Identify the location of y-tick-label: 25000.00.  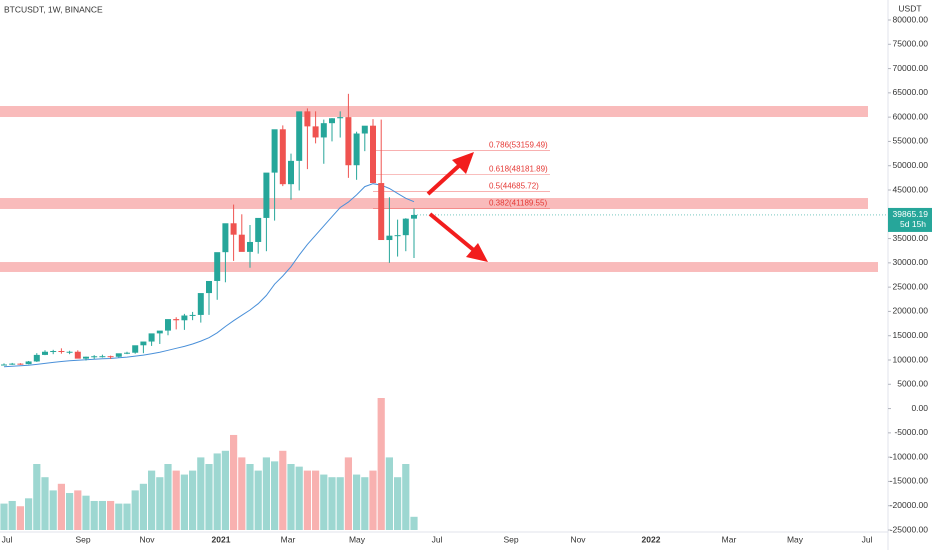
(911, 286).